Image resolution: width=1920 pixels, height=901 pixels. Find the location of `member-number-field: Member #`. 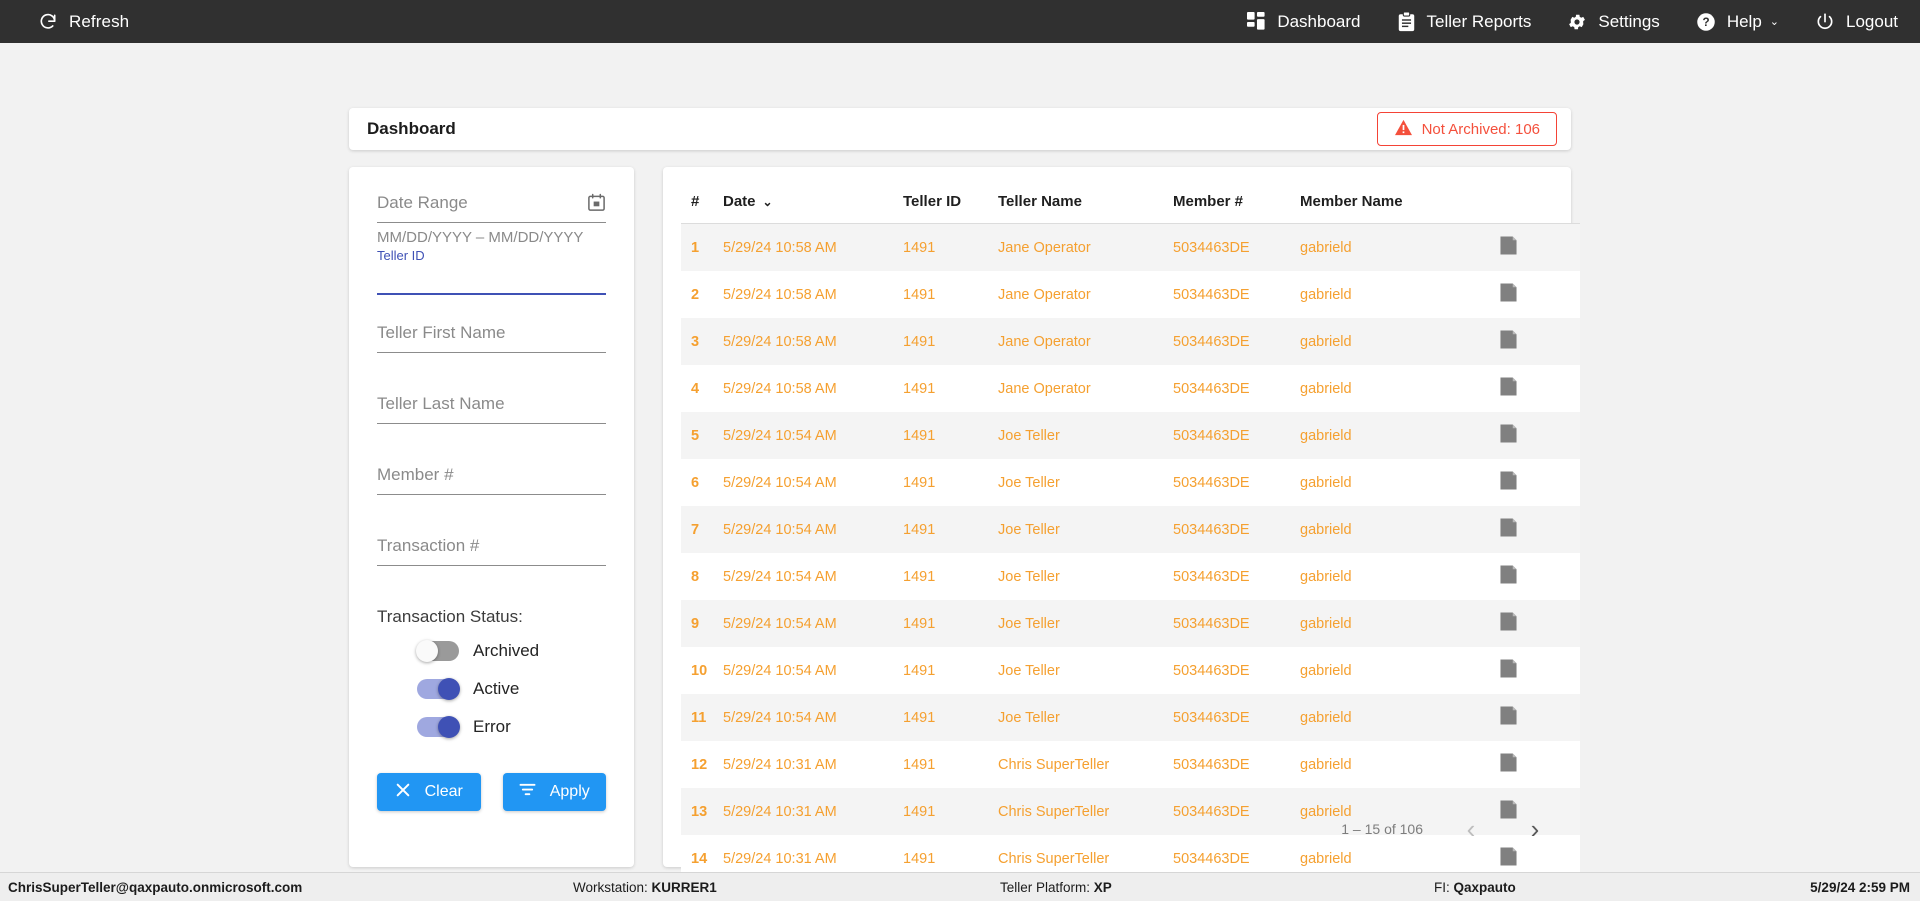

member-number-field: Member # is located at coordinates (491, 480).